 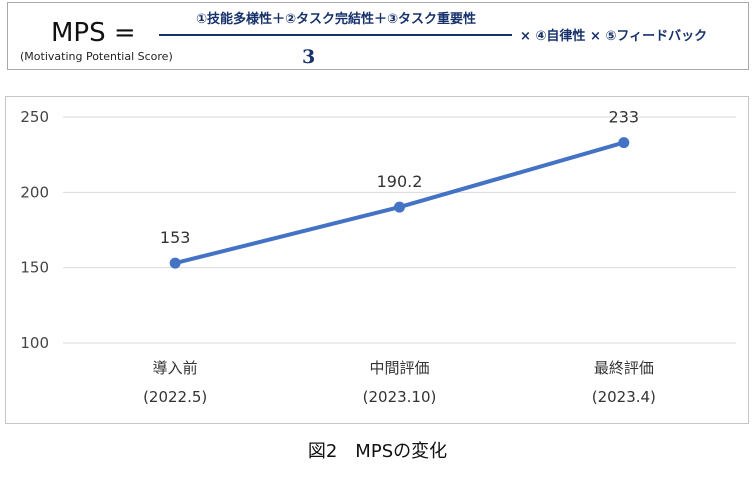 What do you see at coordinates (96, 56) in the screenshot?
I see `mps-formula-subtitle: (Motivating Potential Score)` at bounding box center [96, 56].